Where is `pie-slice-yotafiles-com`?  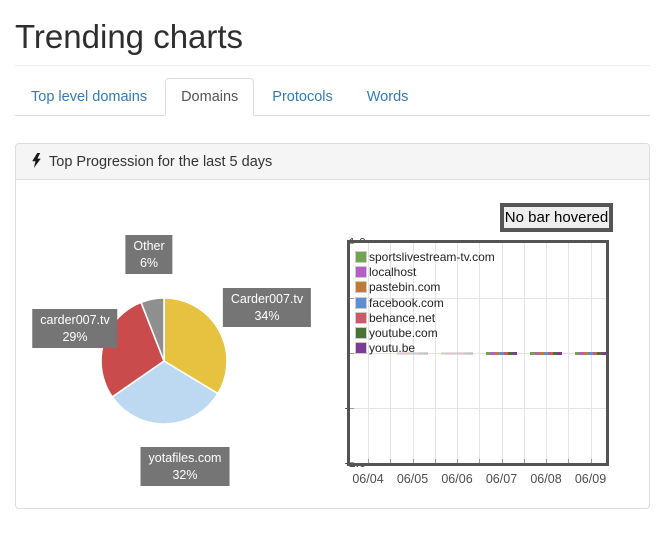
pie-slice-yotafiles-com is located at coordinates (165, 392).